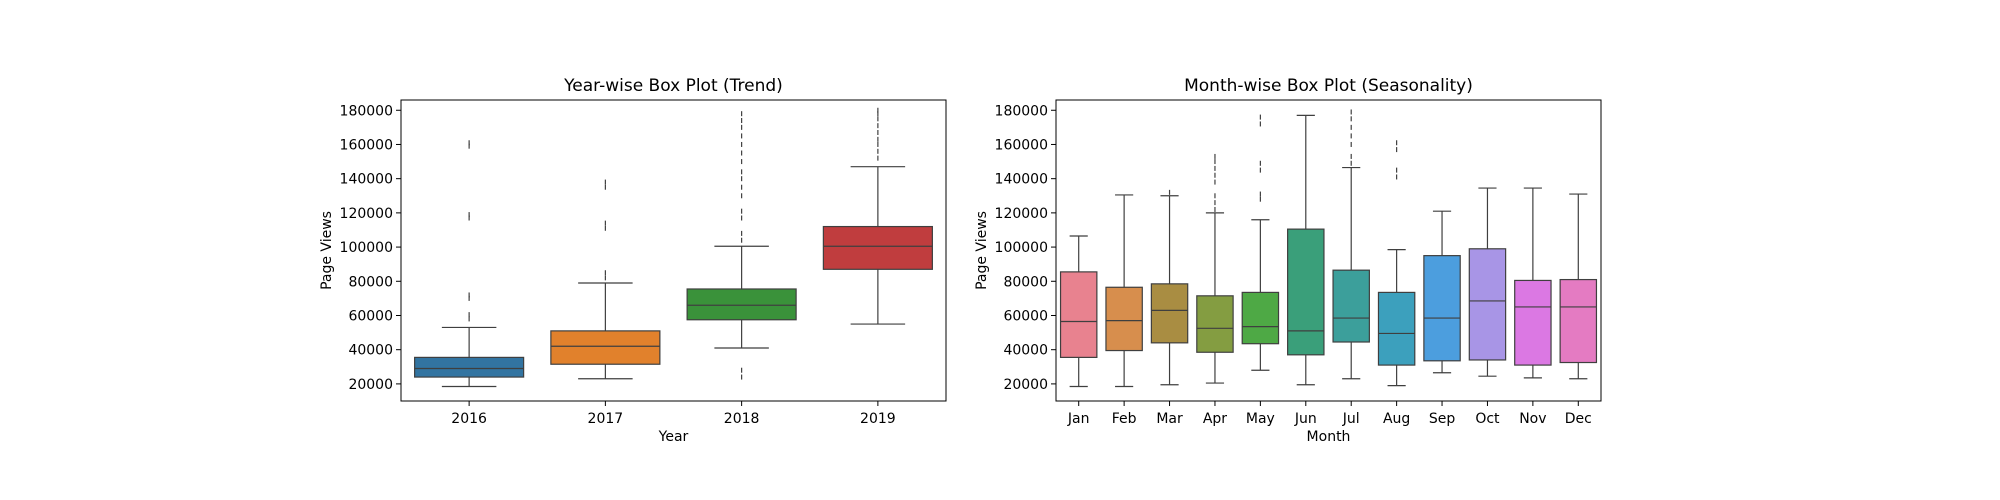 The width and height of the screenshot is (2000, 500). What do you see at coordinates (1305, 419) in the screenshot?
I see `x-tick-label: Jun` at bounding box center [1305, 419].